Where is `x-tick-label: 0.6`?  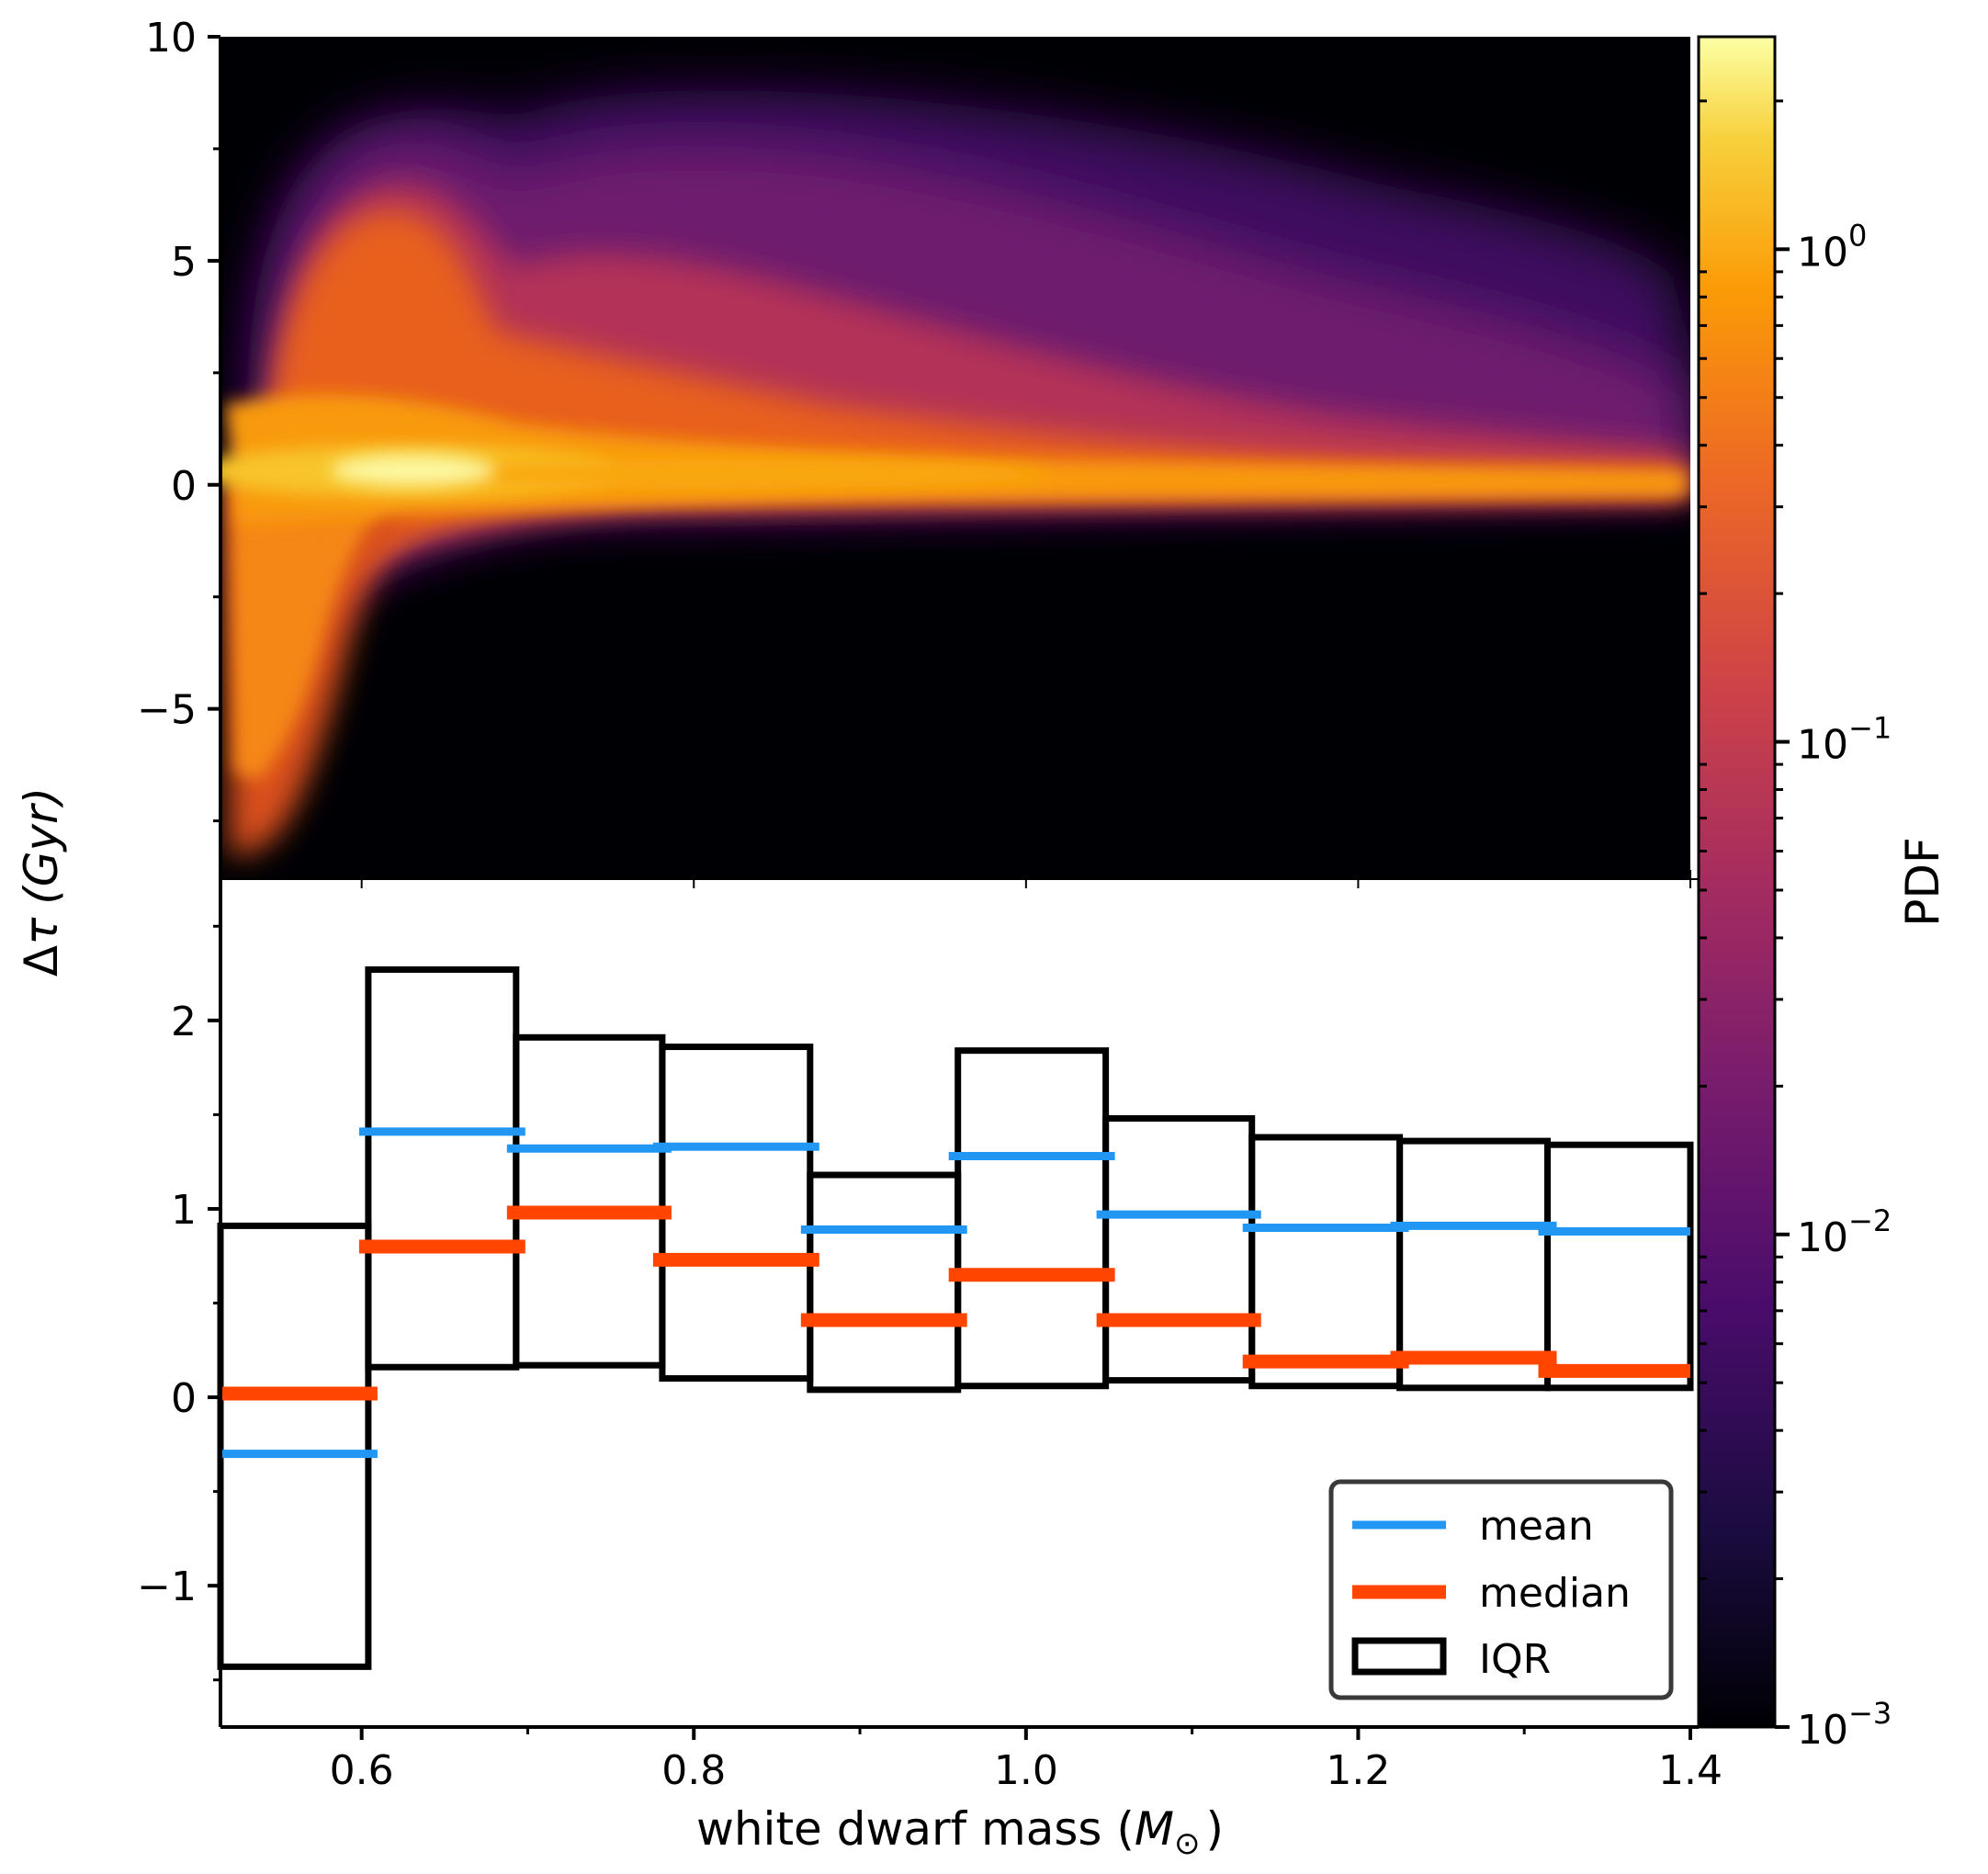
x-tick-label: 0.6 is located at coordinates (362, 1770).